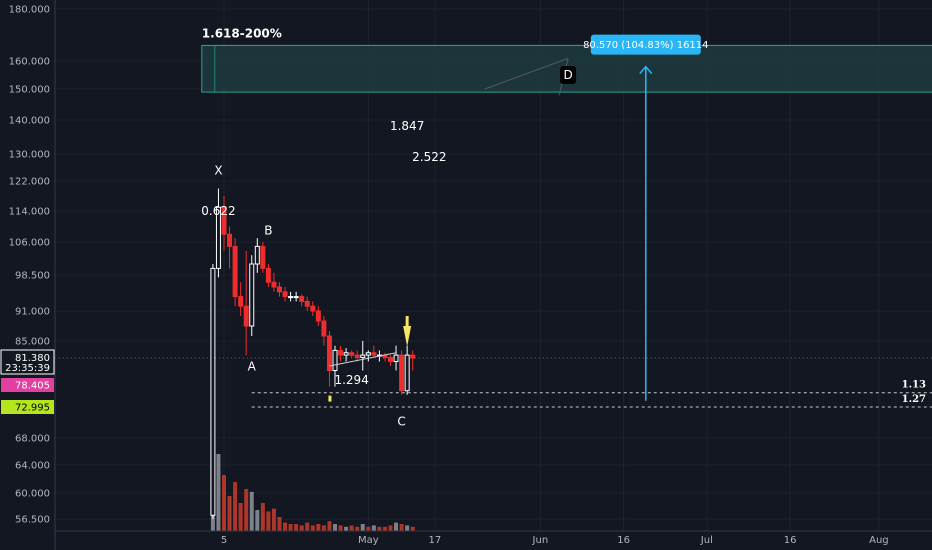 The image size is (932, 550). I want to click on time-tick-label: May, so click(368, 540).